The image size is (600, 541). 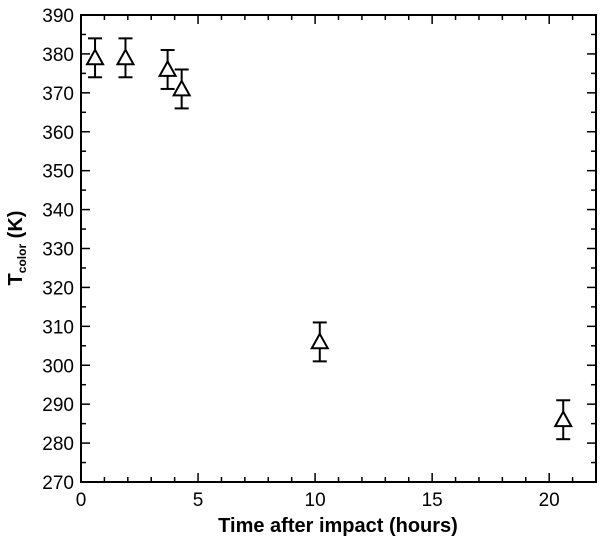 What do you see at coordinates (198, 500) in the screenshot?
I see `x-tick-label: 5` at bounding box center [198, 500].